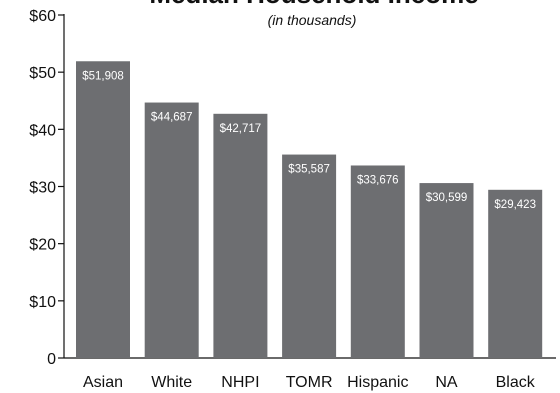  What do you see at coordinates (447, 198) in the screenshot?
I see `data-label: $30,599` at bounding box center [447, 198].